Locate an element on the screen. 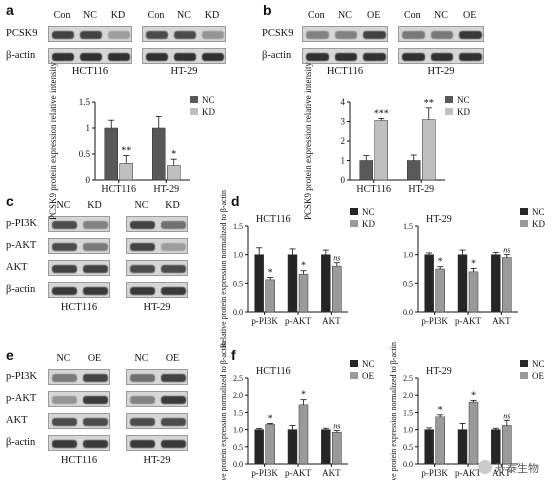  category-label: p-PI3K is located at coordinates (434, 321).